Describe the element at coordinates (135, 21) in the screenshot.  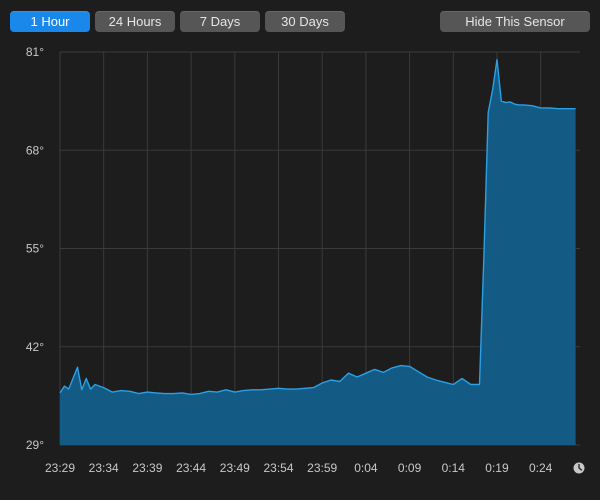
I see `range-button-24-hours: 24 Hours` at that location.